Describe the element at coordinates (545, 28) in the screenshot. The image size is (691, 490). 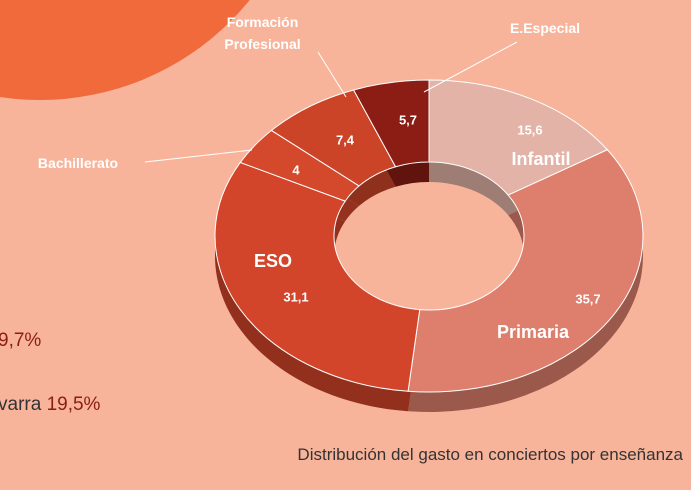
I see `slice-name: E.Especial` at that location.